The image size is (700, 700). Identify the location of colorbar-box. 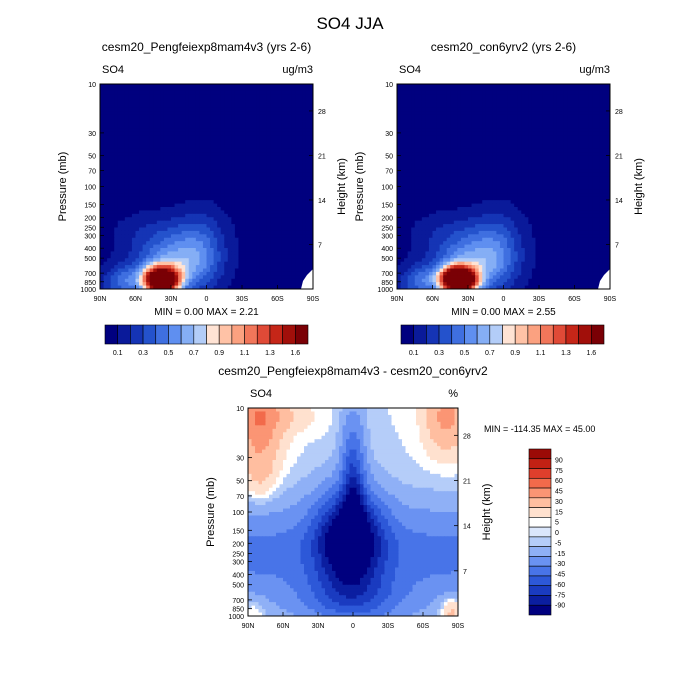
(137, 334).